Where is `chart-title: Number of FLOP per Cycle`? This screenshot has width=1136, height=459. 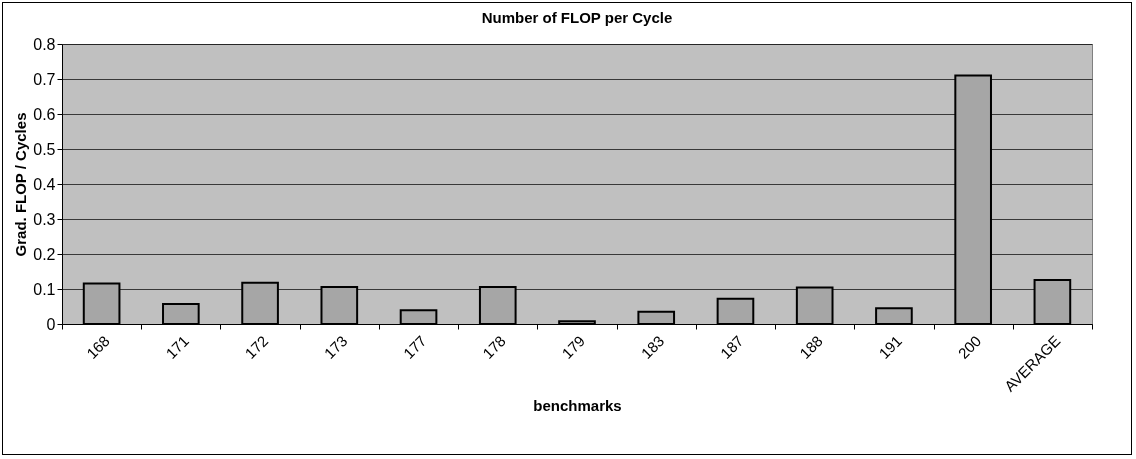 chart-title: Number of FLOP per Cycle is located at coordinates (577, 17).